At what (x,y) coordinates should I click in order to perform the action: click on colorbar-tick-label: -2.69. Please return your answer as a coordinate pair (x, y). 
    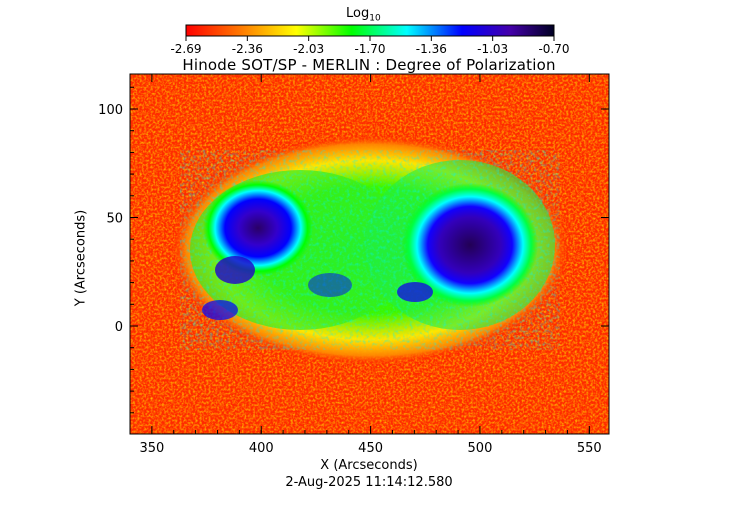
    Looking at the image, I should click on (185, 49).